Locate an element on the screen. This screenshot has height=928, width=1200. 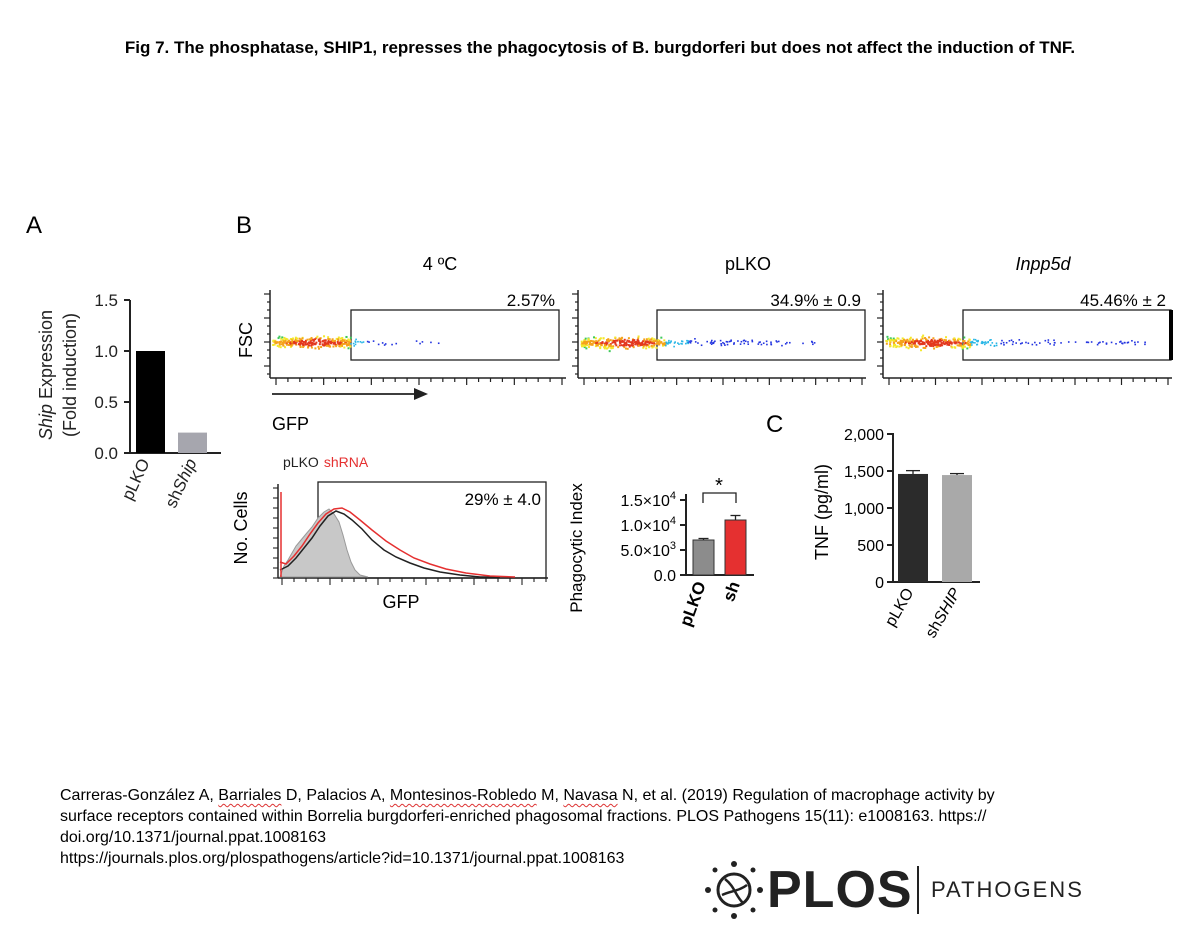
logo-divider is located at coordinates (918, 890).